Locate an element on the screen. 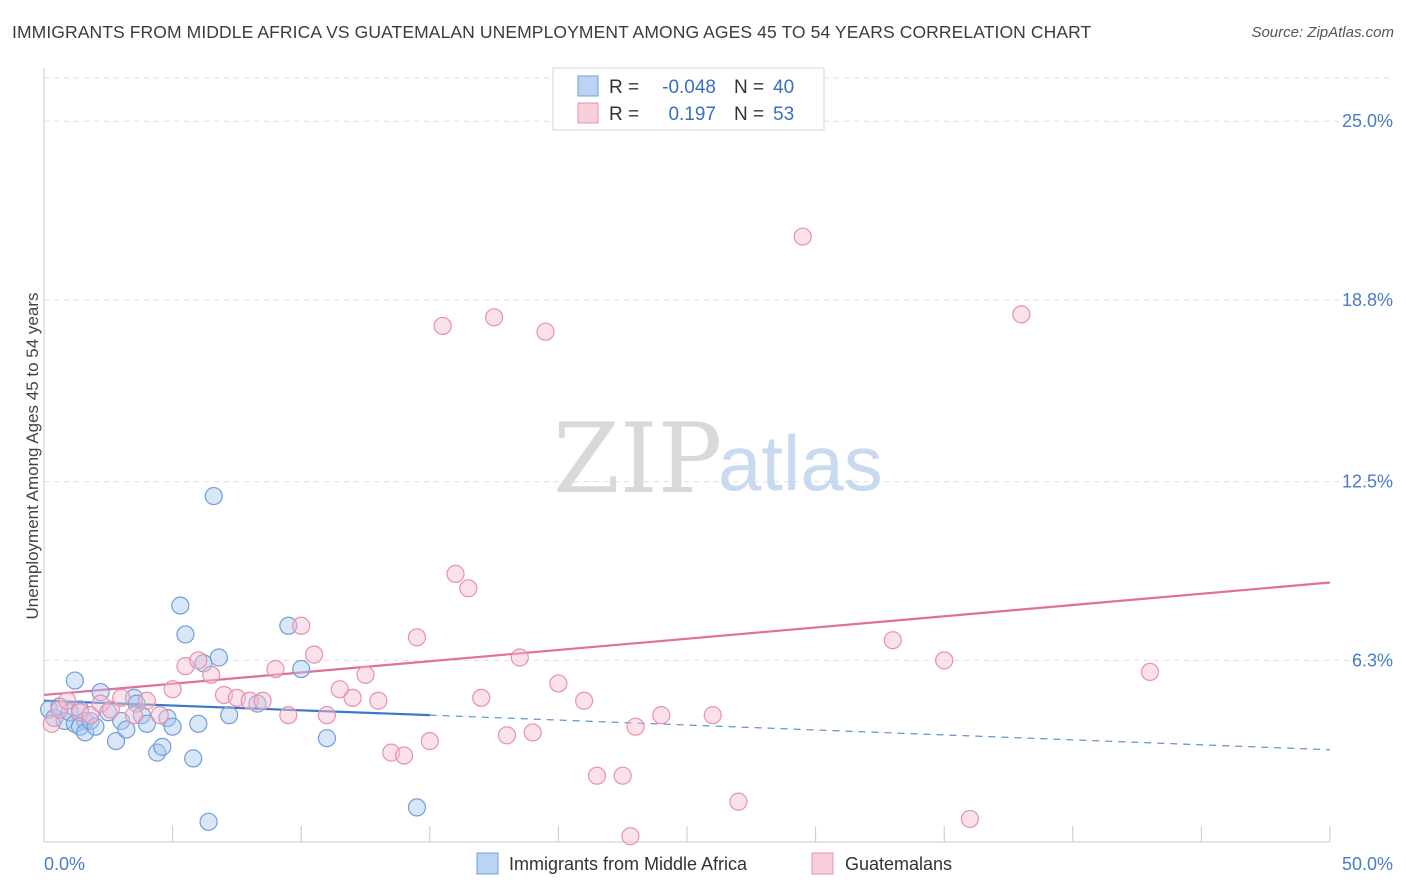 The height and width of the screenshot is (892, 1406). y-tick-labels: 6.3% 12.5% 18.8% 25.0% is located at coordinates (1367, 390).